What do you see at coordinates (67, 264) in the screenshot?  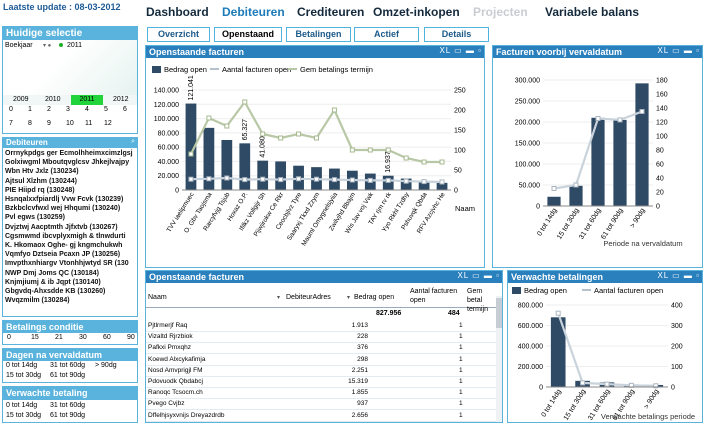 I see `debtor-item: Imvpthxnhiargv Vtonhhjwtyd SR (130` at bounding box center [67, 264].